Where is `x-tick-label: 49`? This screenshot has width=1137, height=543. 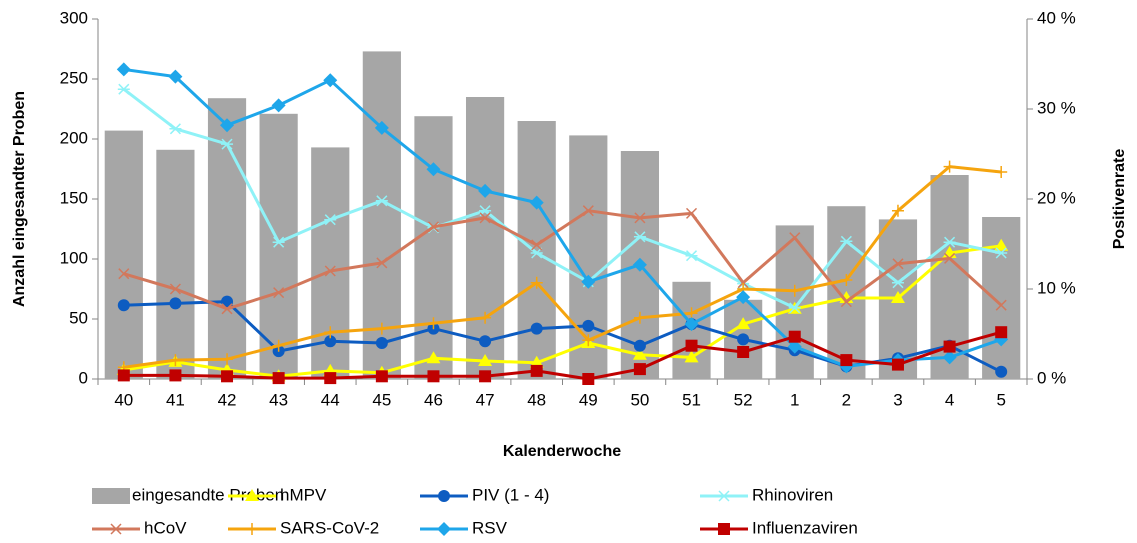
x-tick-label: 49 is located at coordinates (588, 399).